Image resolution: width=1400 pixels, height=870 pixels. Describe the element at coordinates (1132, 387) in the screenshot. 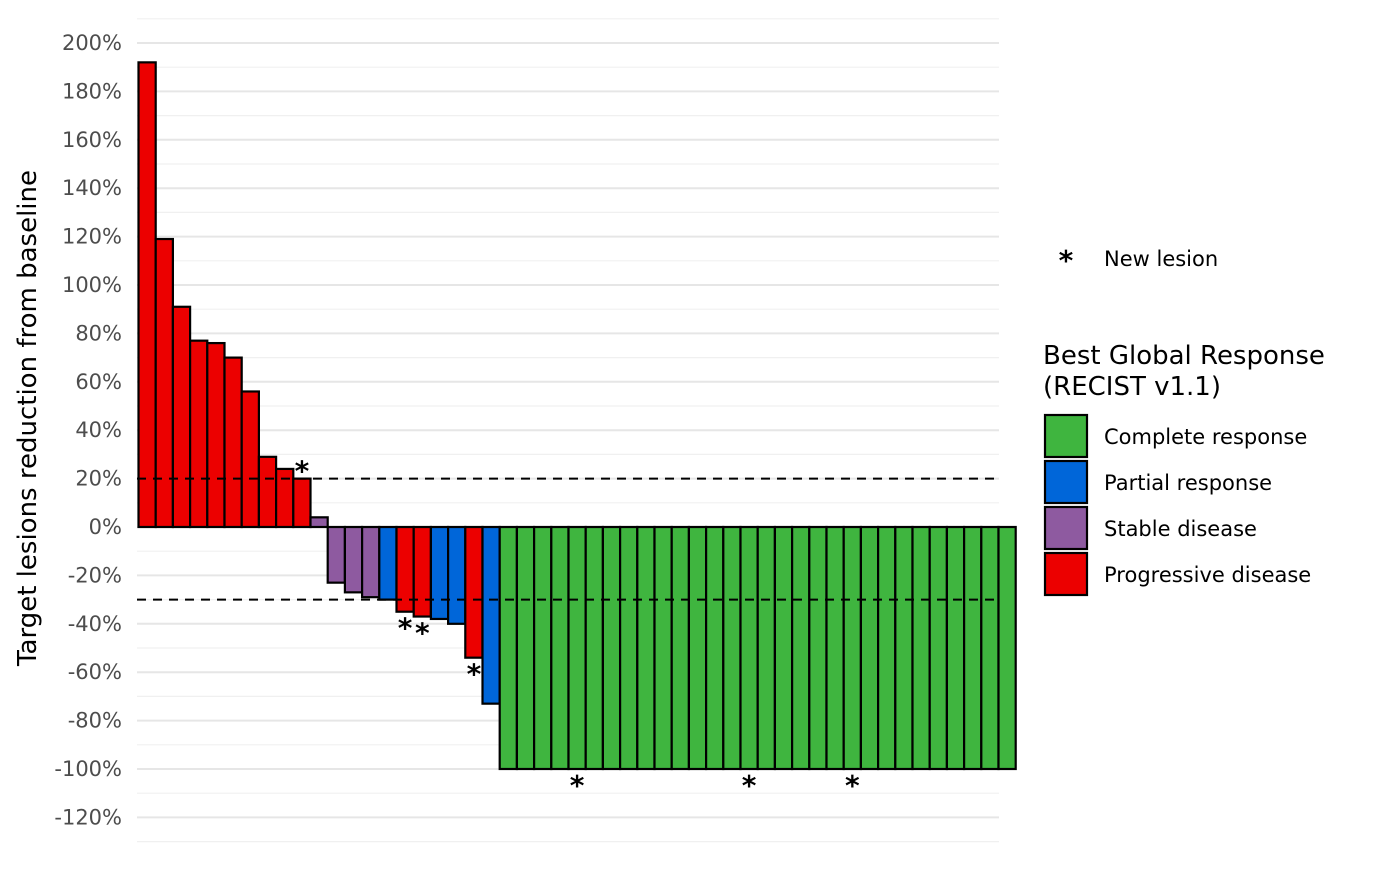

I see `legend-title-line2: (RECIST v1.1)` at that location.